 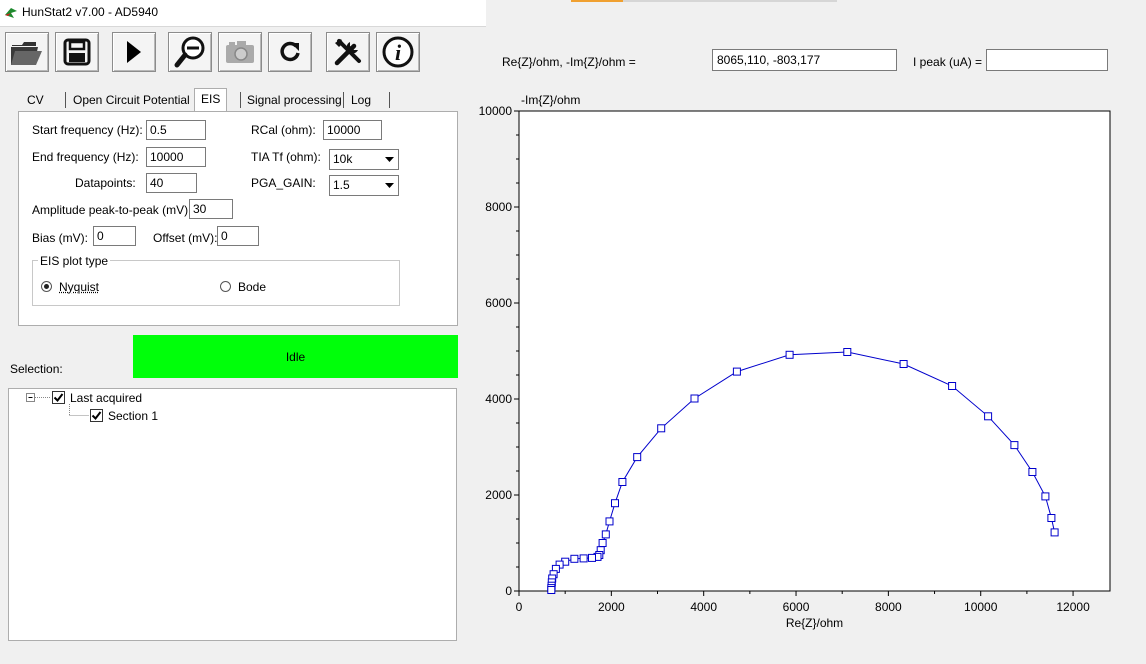 What do you see at coordinates (87, 130) in the screenshot?
I see `start-frequency-label: Start frequency (Hz):` at bounding box center [87, 130].